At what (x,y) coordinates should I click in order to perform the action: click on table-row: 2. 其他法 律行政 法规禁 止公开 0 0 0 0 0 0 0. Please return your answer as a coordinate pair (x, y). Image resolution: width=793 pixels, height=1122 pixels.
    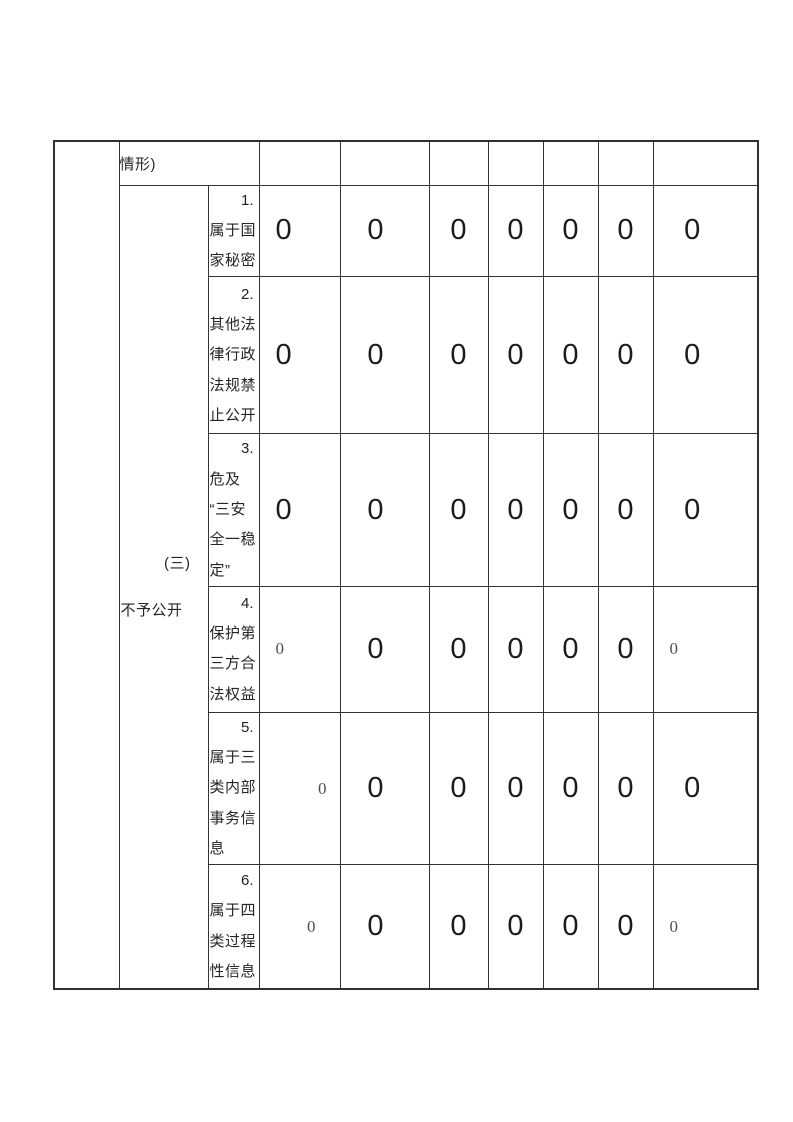
    Looking at the image, I should click on (406, 355).